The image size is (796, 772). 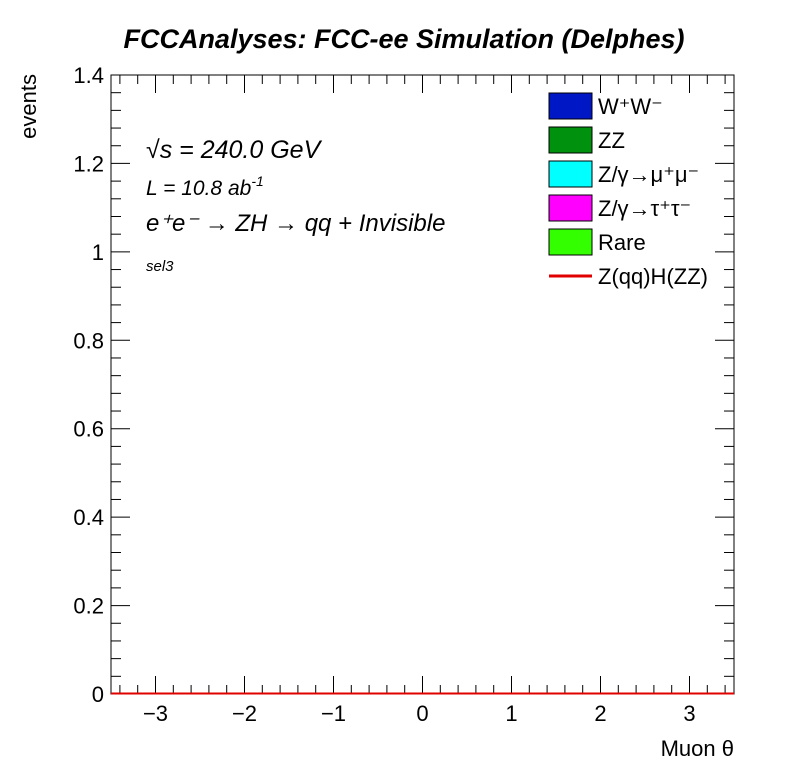 What do you see at coordinates (247, 150) in the screenshot?
I see `sqrt-s-value: = 240.0 GeV` at bounding box center [247, 150].